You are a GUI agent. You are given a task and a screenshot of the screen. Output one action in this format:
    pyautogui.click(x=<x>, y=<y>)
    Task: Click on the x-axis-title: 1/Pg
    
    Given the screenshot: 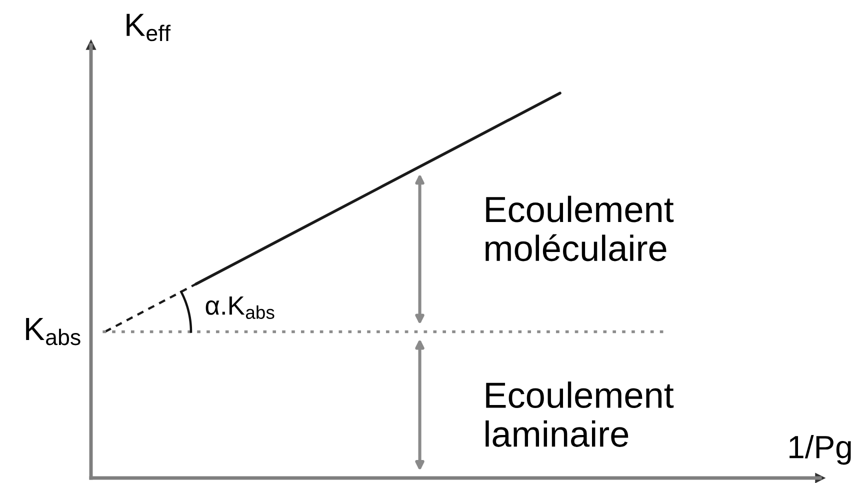 What is the action you would take?
    pyautogui.click(x=820, y=449)
    